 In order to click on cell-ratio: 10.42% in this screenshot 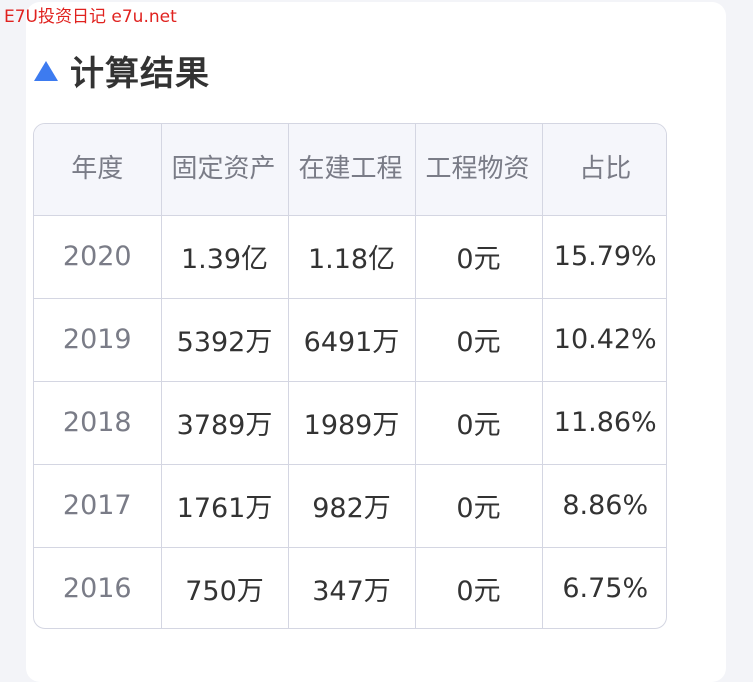, I will do `click(604, 340)`.